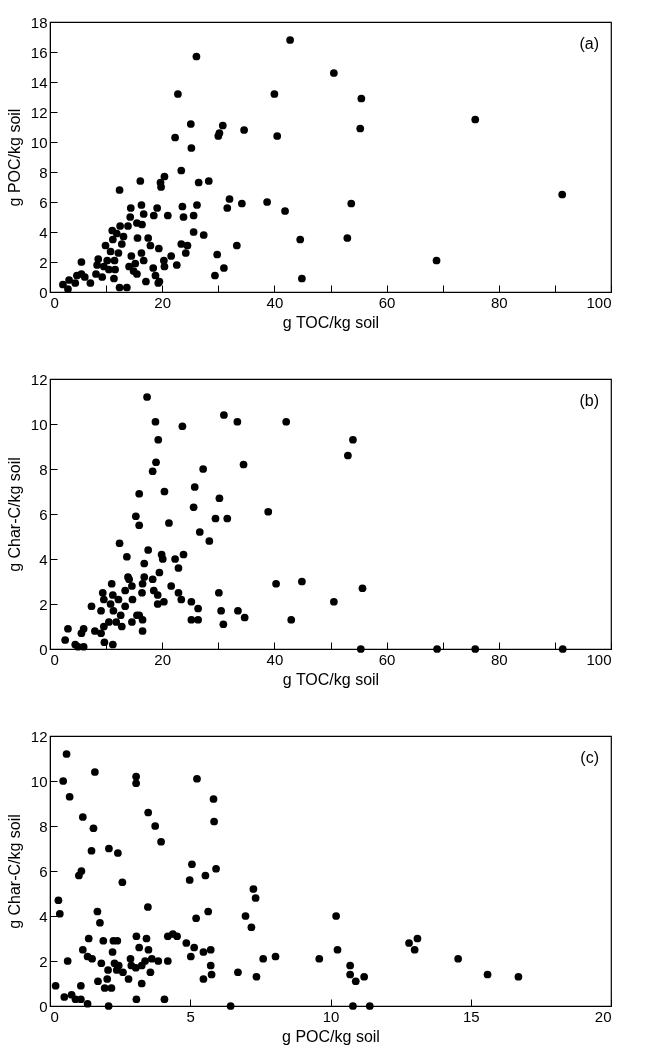 The image size is (645, 1045). Describe the element at coordinates (589, 43) in the screenshot. I see `annotation: (a)` at that location.